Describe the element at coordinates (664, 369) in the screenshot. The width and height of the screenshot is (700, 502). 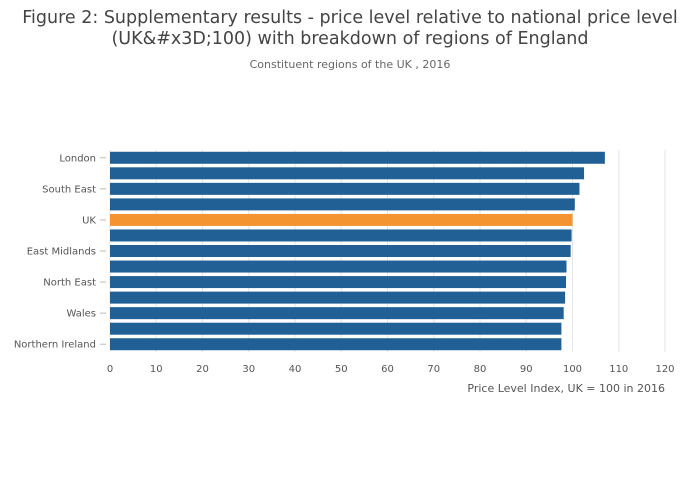
I see `x-tick-label: 120` at that location.